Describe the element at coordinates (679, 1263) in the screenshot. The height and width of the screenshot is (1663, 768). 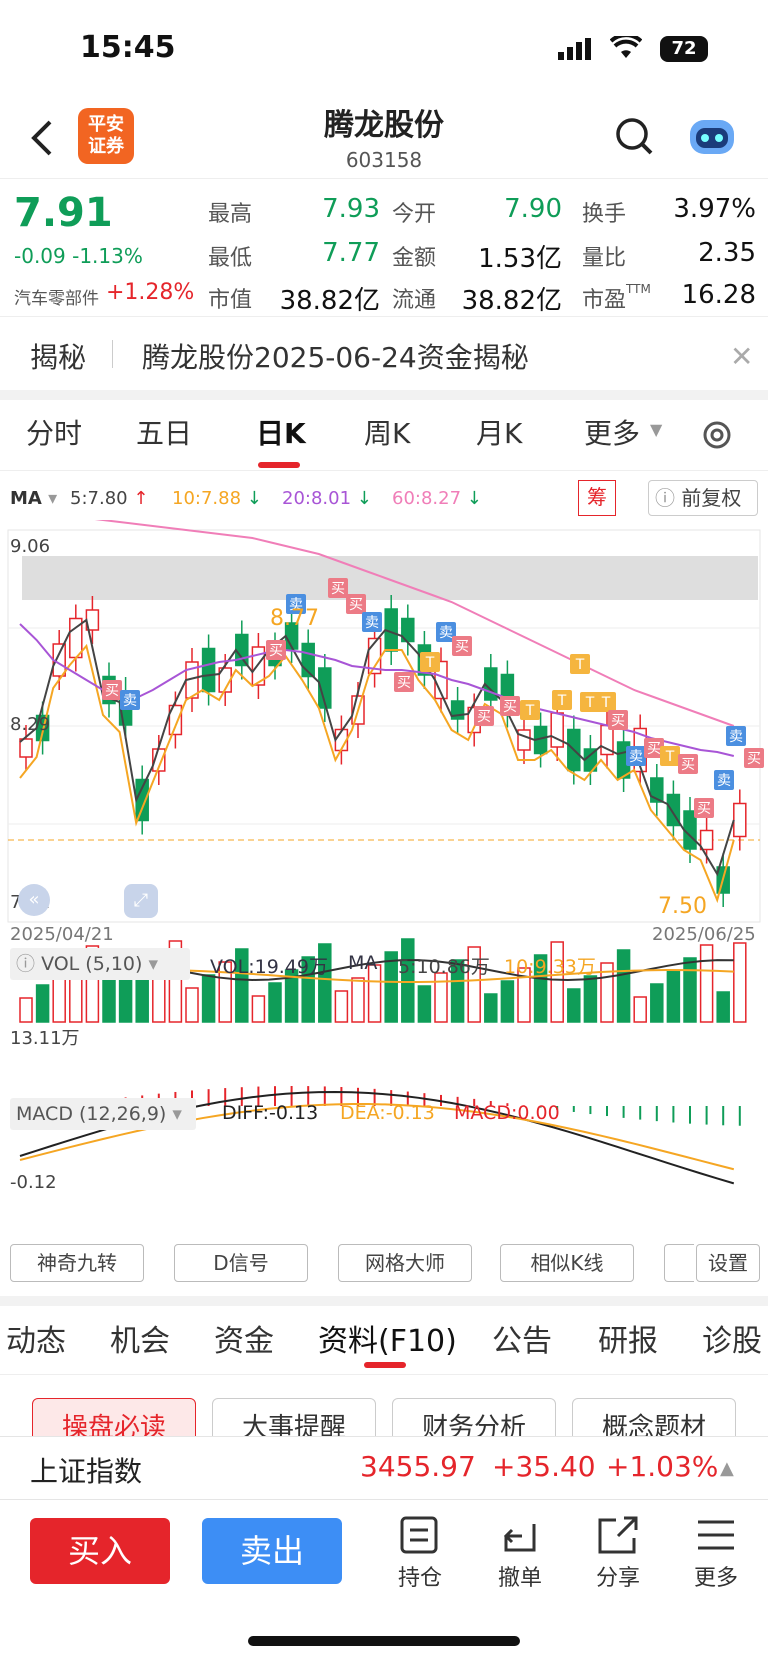
I see `tool-partial` at that location.